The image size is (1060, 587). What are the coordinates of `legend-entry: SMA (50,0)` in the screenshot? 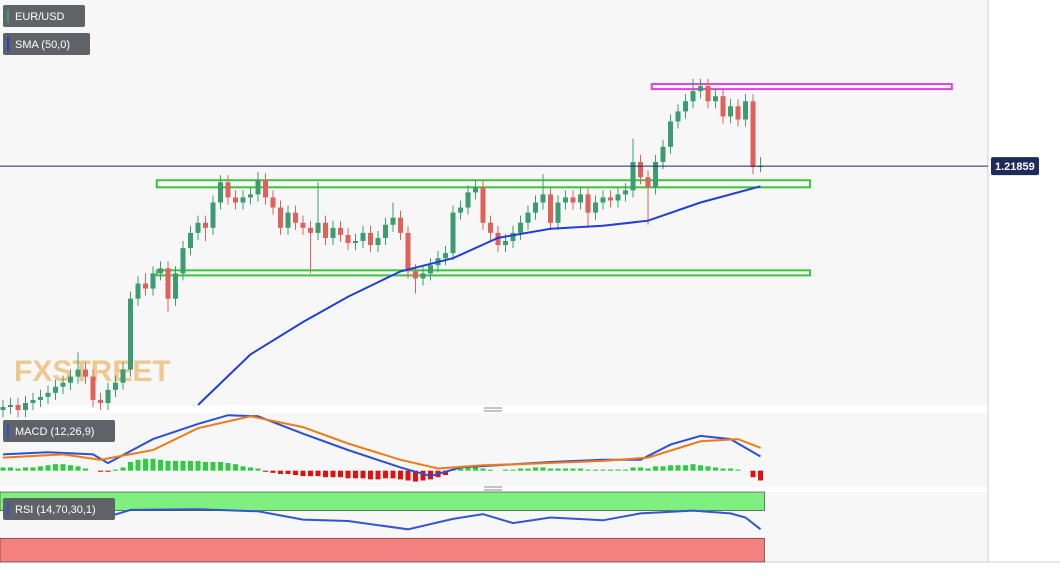 It's located at (42, 45).